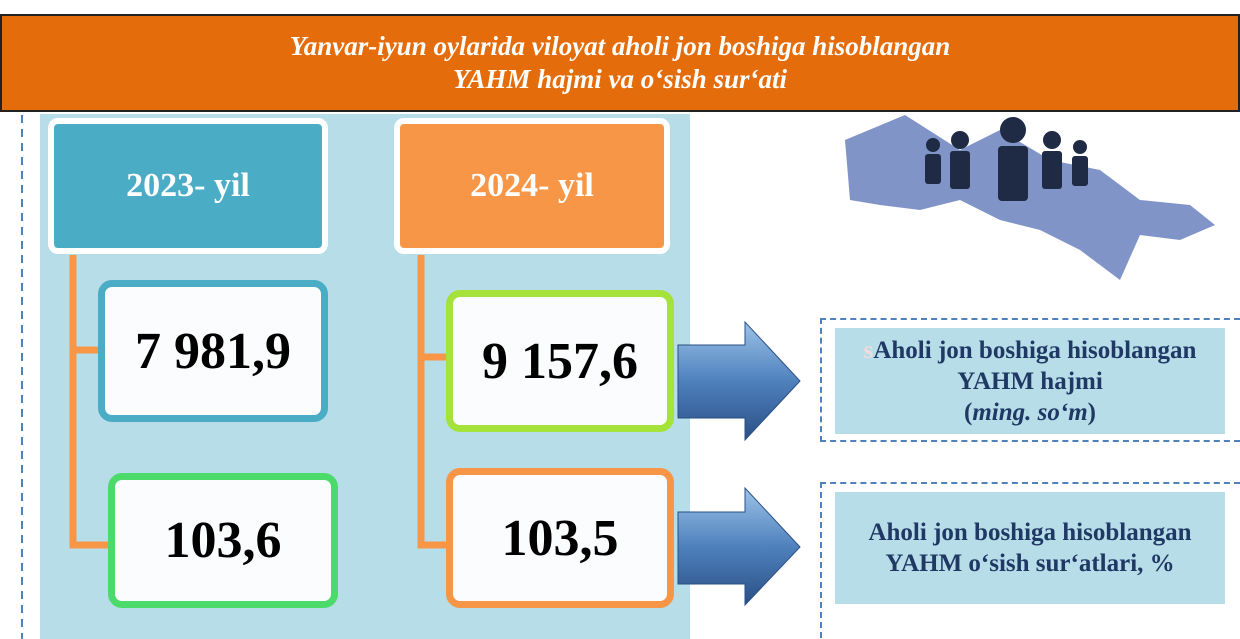  What do you see at coordinates (560, 538) in the screenshot?
I see `value-box: 103,5` at bounding box center [560, 538].